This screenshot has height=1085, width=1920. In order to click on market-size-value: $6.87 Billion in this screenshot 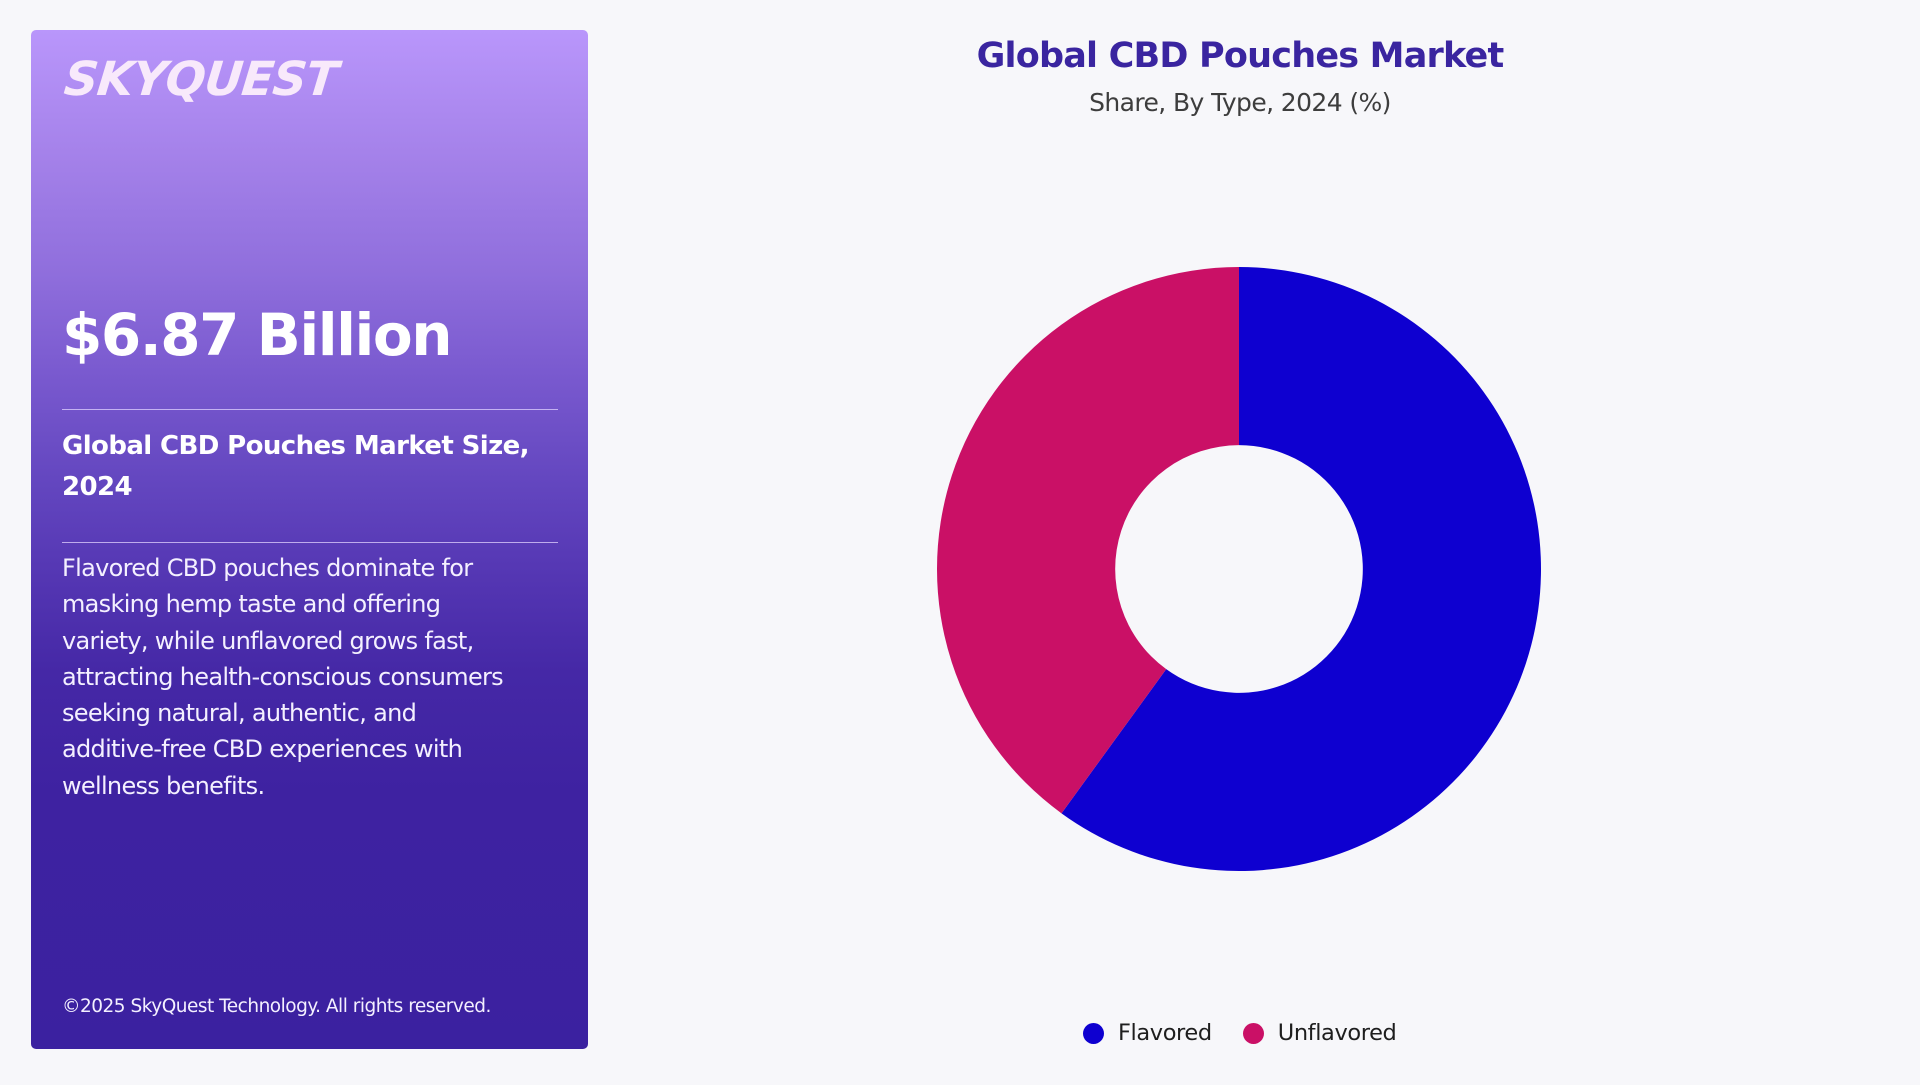, I will do `click(257, 335)`.